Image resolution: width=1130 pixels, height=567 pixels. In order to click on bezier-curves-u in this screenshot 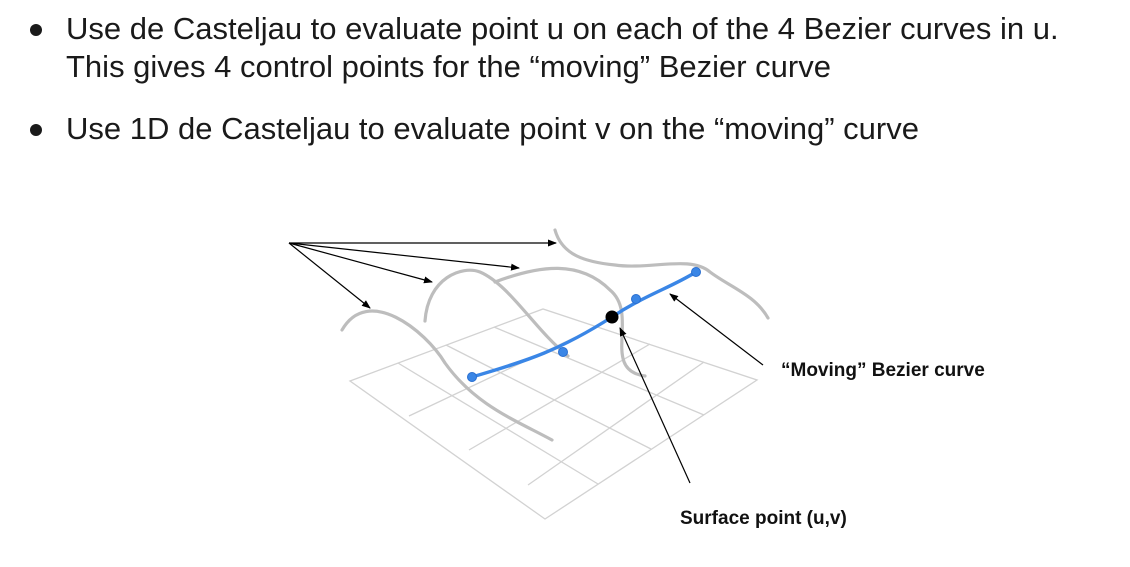, I will do `click(555, 335)`.